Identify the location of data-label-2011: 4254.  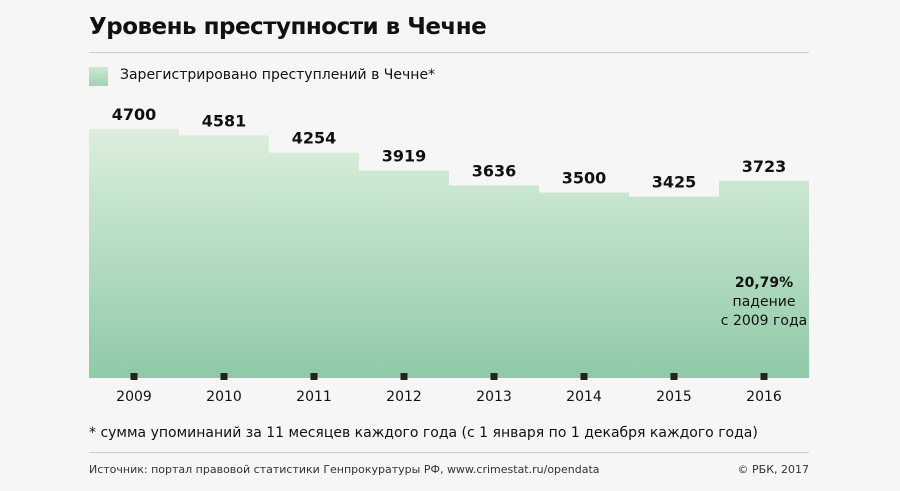
(314, 138).